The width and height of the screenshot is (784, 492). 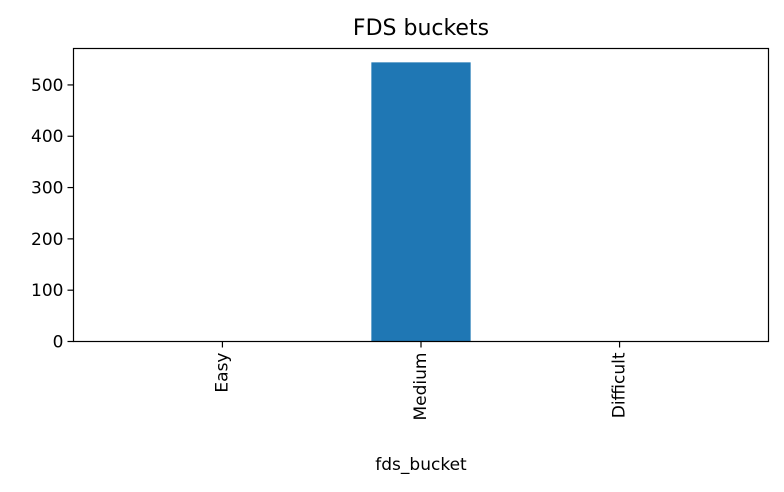 I want to click on y-tick-label: 200, so click(x=47, y=240).